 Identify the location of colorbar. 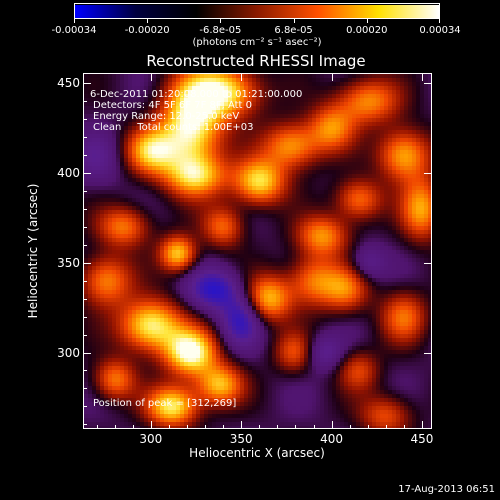
(257, 11).